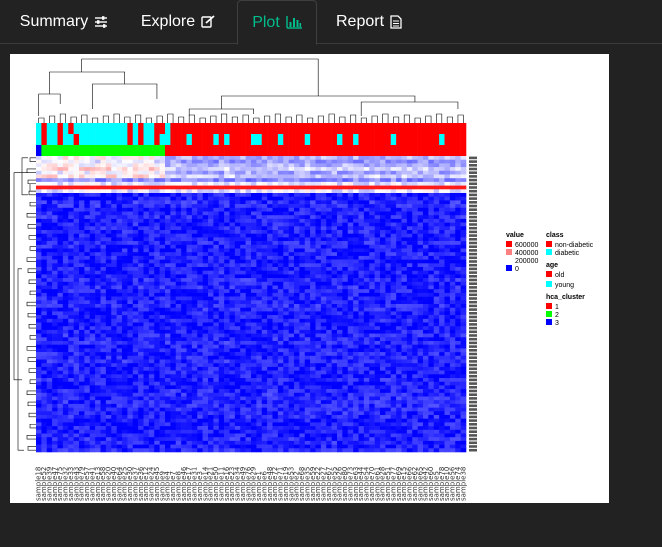 The image size is (662, 547). What do you see at coordinates (64, 21) in the screenshot?
I see `tab-summary: Summary` at bounding box center [64, 21].